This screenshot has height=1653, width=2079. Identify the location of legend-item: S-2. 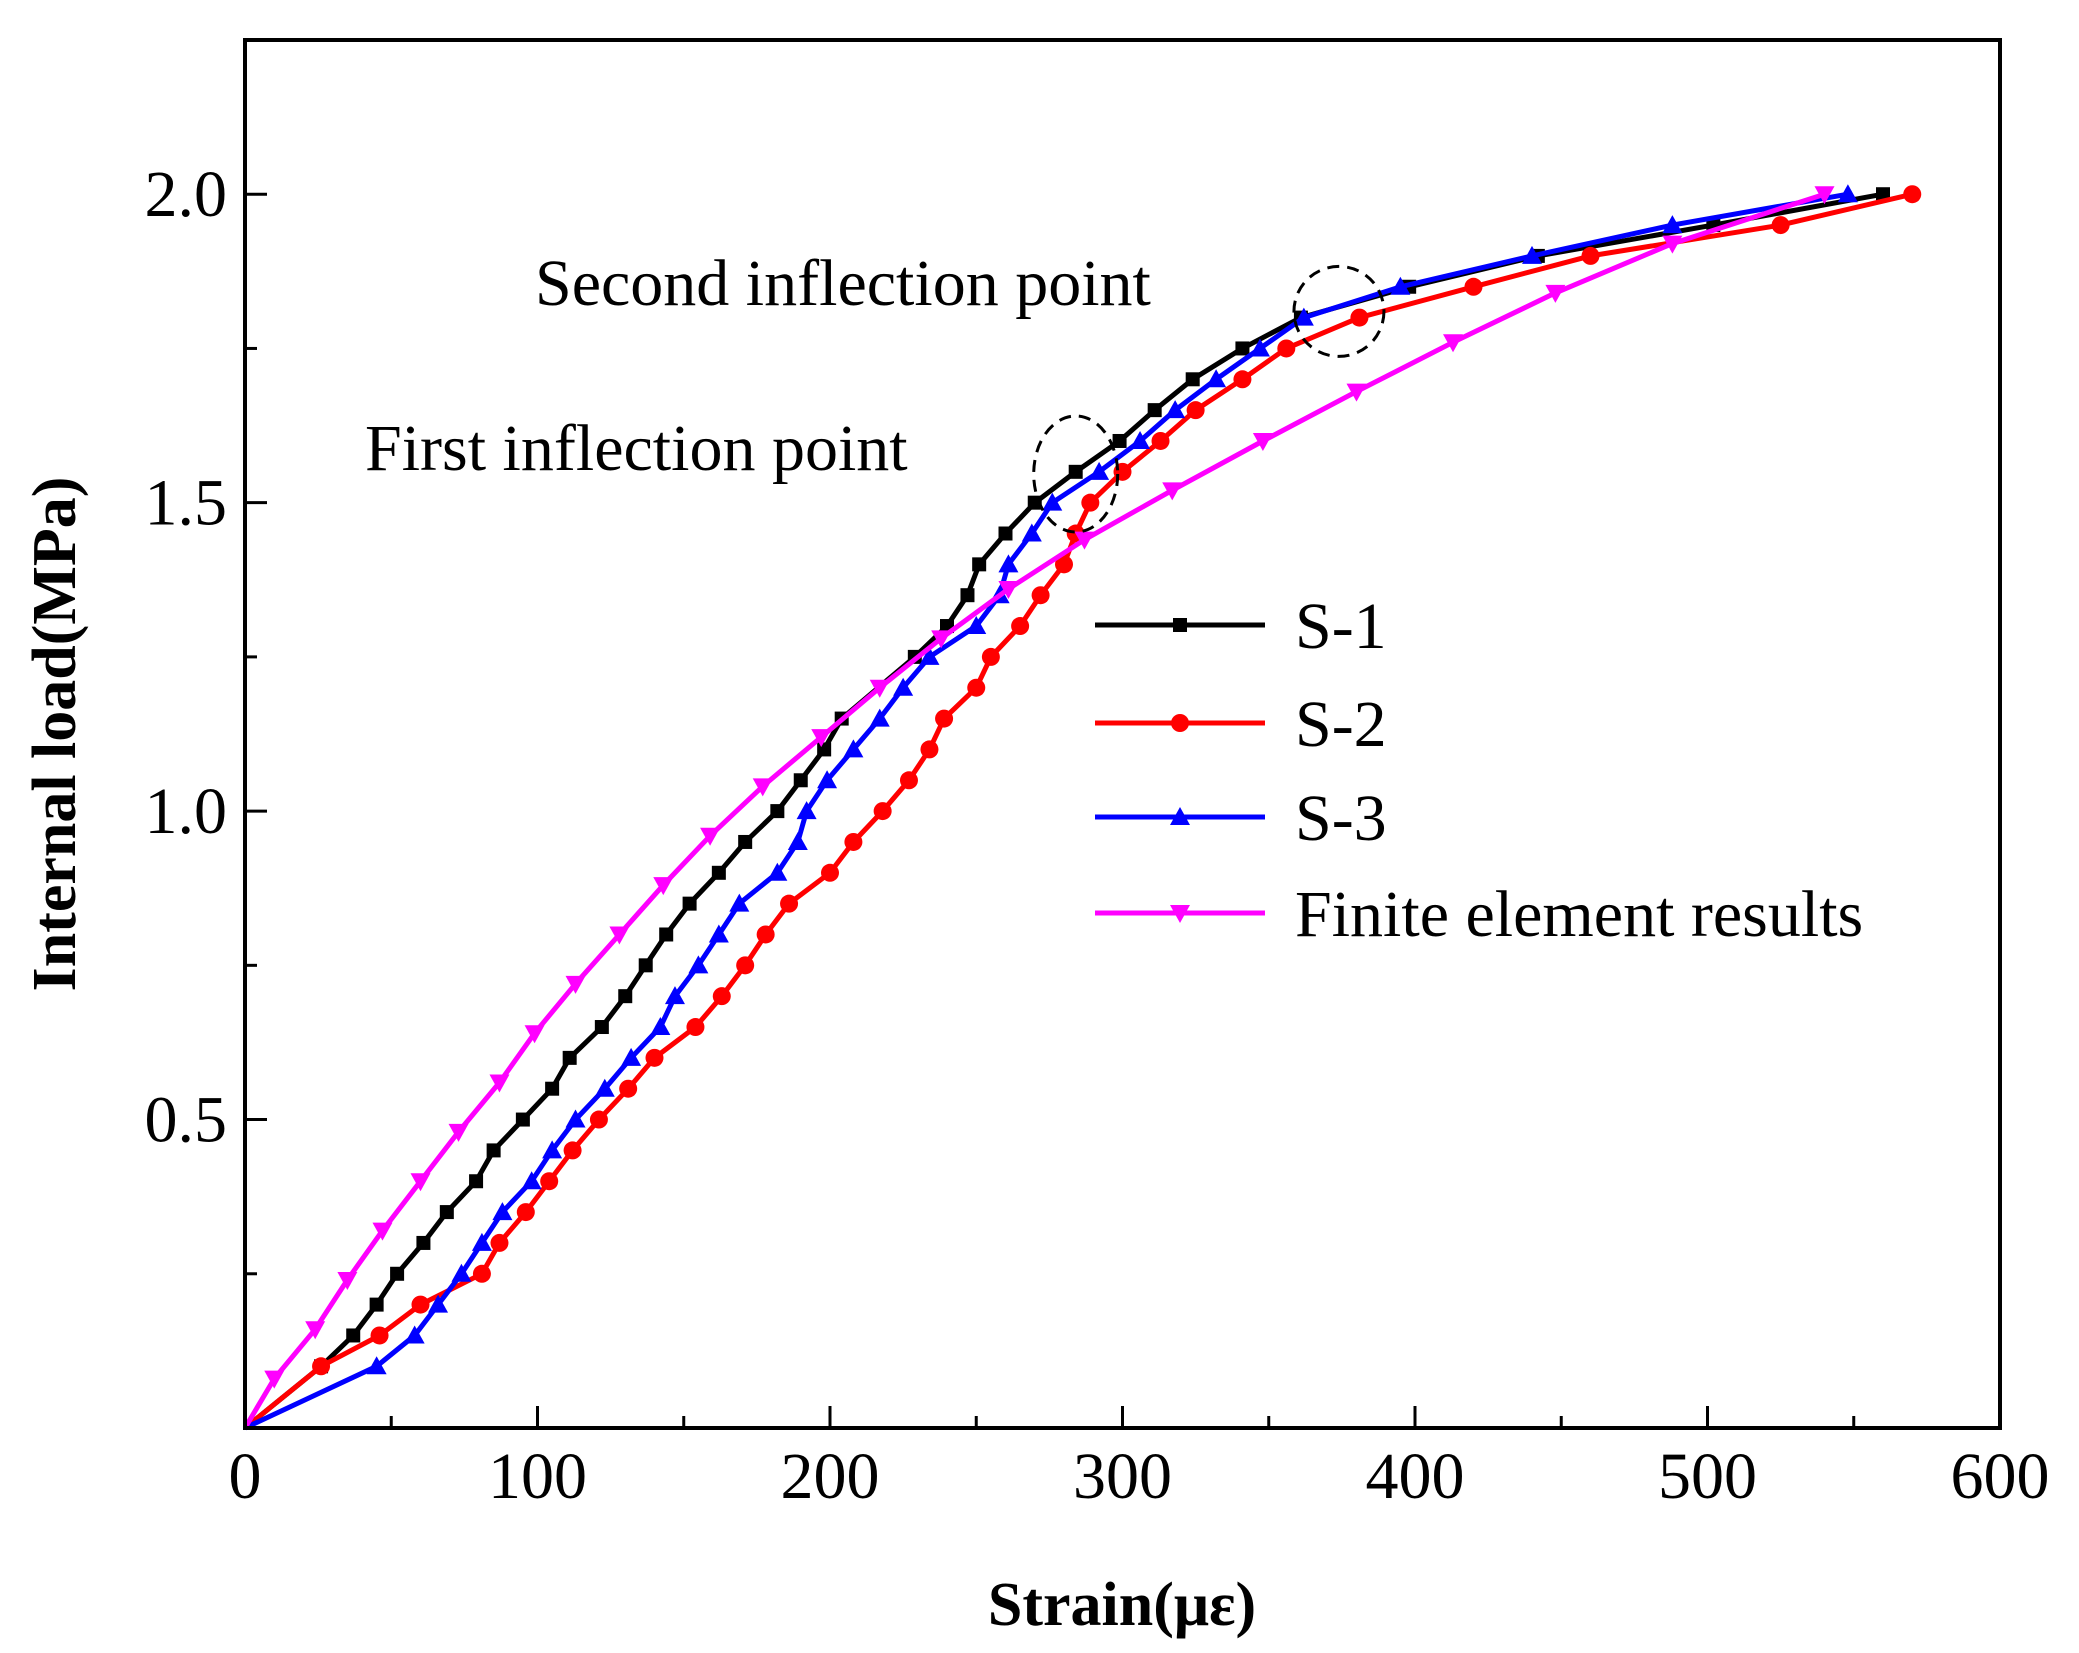
(1241, 724).